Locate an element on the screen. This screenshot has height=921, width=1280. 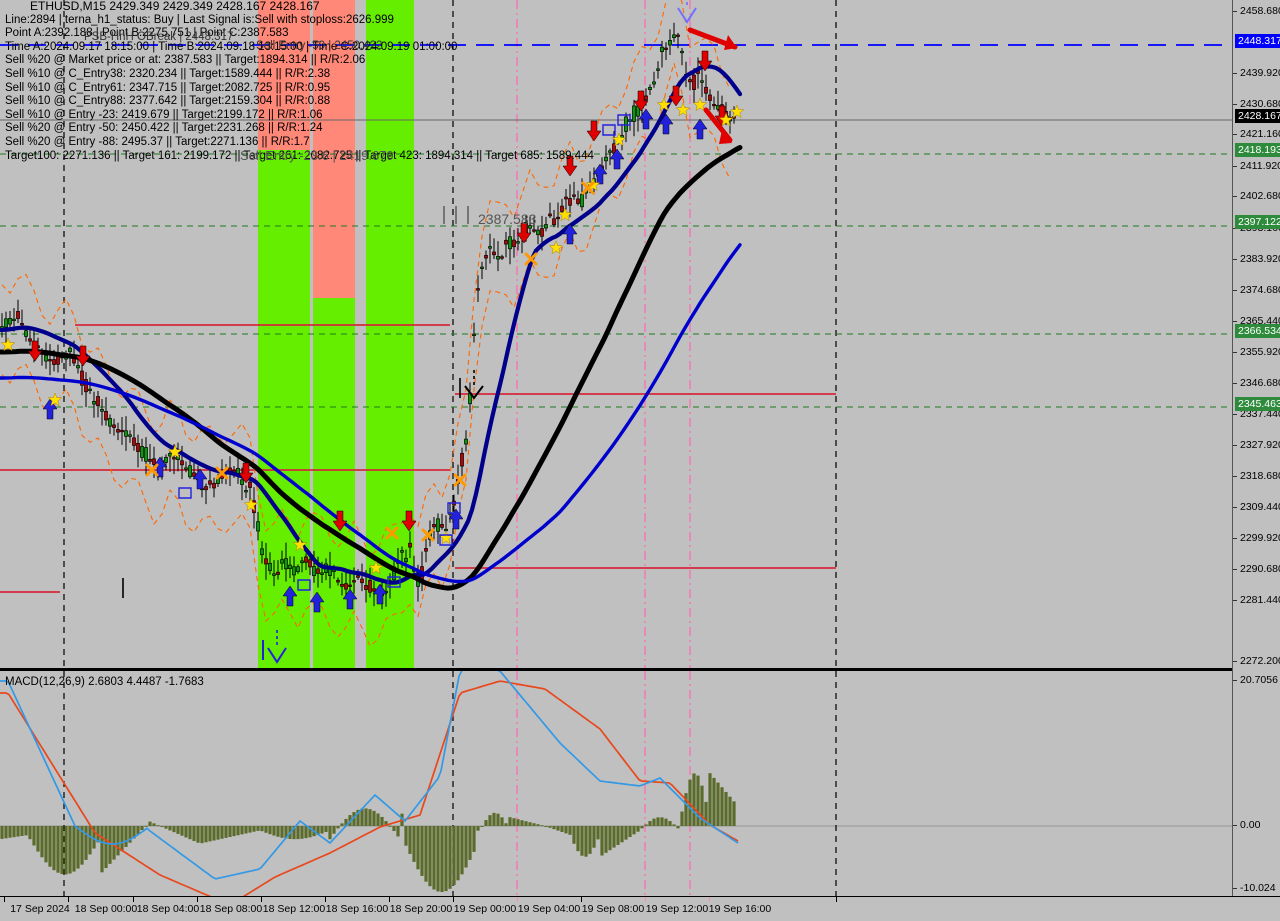
price-scale-badge: 2345.463 is located at coordinates (1257, 404).